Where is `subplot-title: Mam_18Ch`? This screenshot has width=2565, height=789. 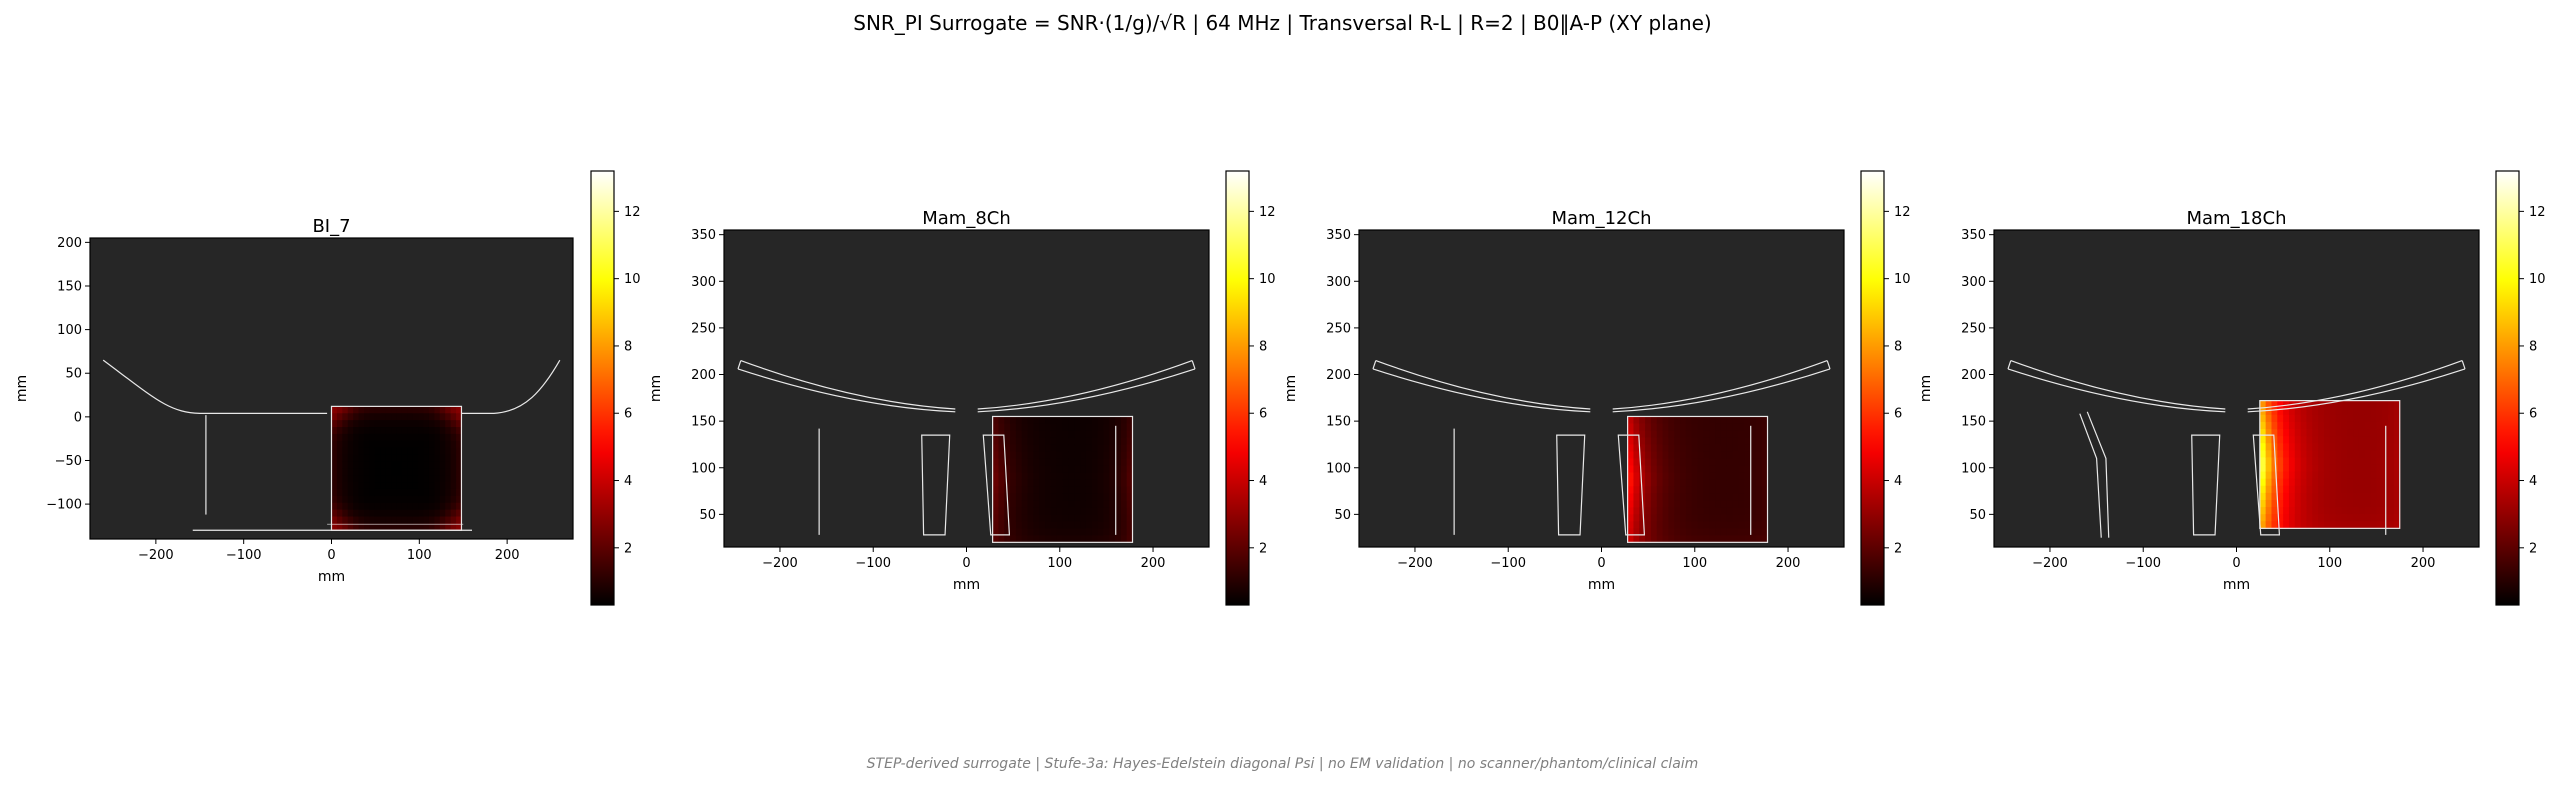
subplot-title: Mam_18Ch is located at coordinates (2237, 218).